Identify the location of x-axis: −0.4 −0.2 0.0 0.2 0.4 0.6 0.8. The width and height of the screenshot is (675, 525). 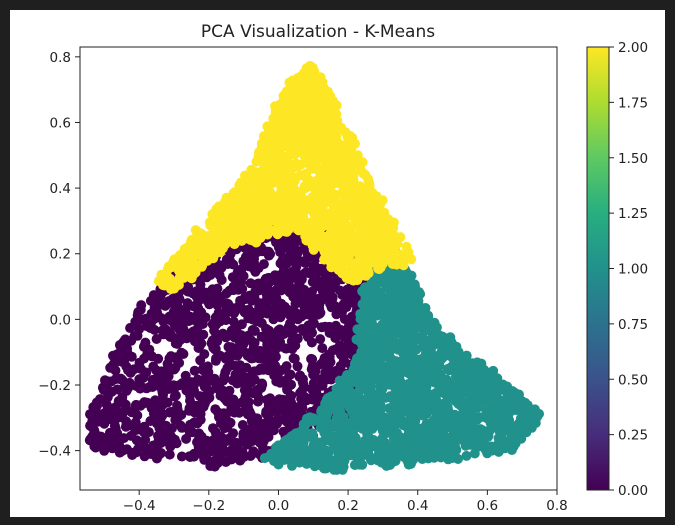
(345, 502).